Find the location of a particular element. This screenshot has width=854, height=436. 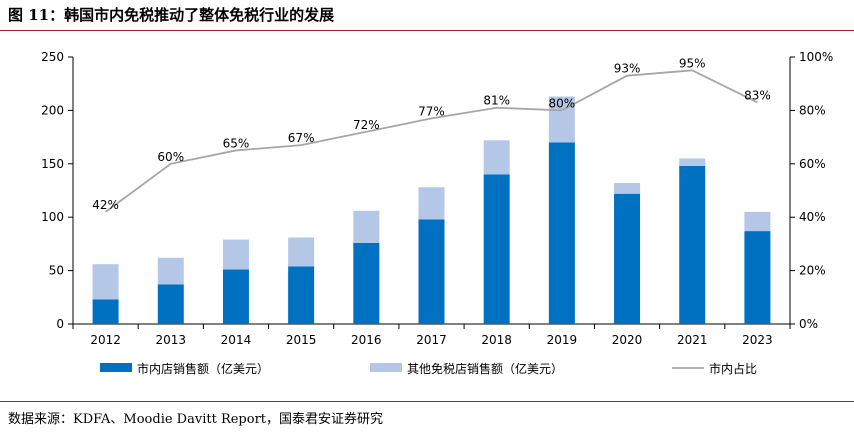

line-data-label: 95% is located at coordinates (692, 63).